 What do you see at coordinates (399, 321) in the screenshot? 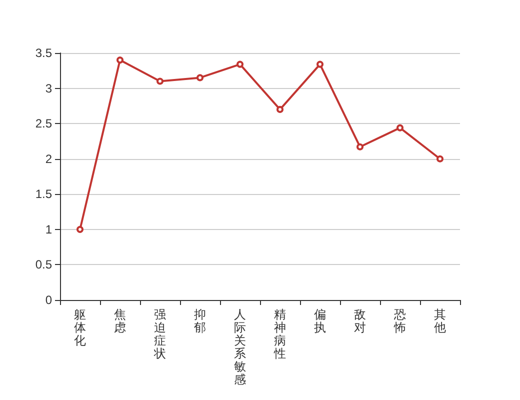
I see `x-tick-label: 恐怖` at bounding box center [399, 321].